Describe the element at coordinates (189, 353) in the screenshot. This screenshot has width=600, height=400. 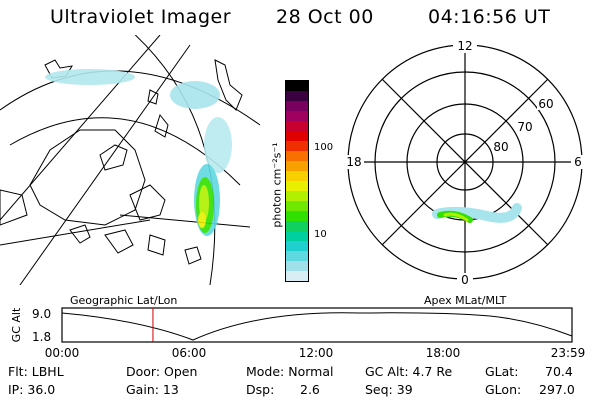
I see `xtick-6: 06:00` at that location.